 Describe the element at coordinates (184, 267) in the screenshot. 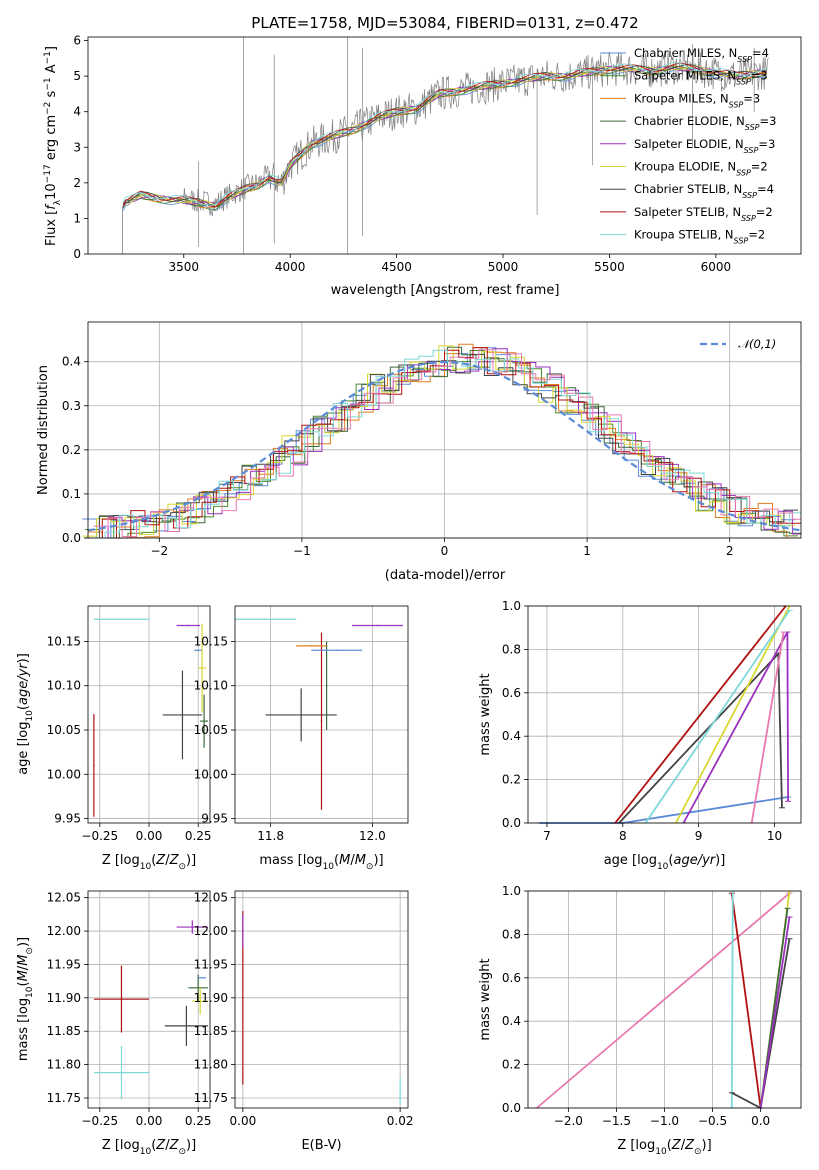

I see `spectrum-xtick-label: 3500` at that location.